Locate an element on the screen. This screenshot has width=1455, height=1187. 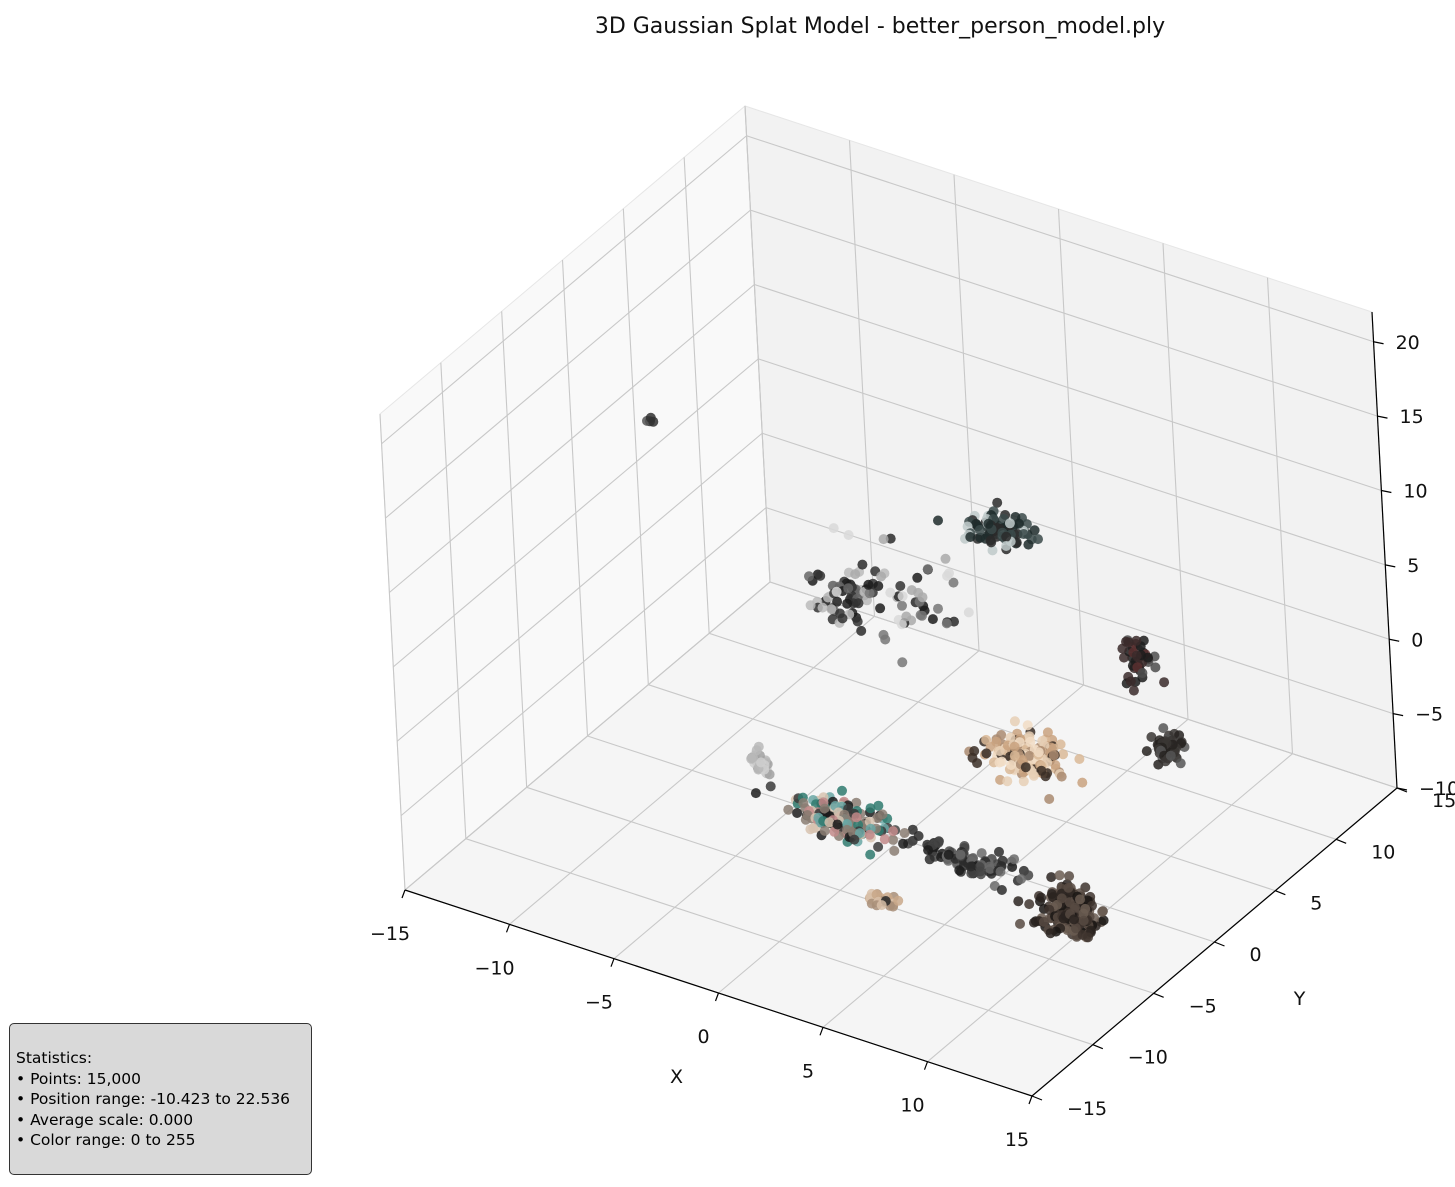
z-tick-mark is located at coordinates (1378, 343).